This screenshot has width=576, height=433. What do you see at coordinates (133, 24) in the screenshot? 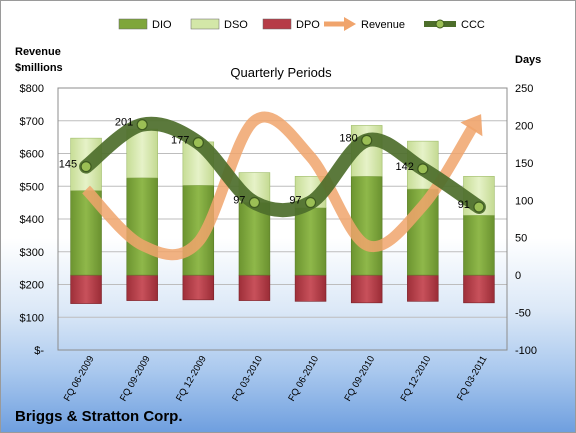
I see `legend-swatch-dio` at bounding box center [133, 24].